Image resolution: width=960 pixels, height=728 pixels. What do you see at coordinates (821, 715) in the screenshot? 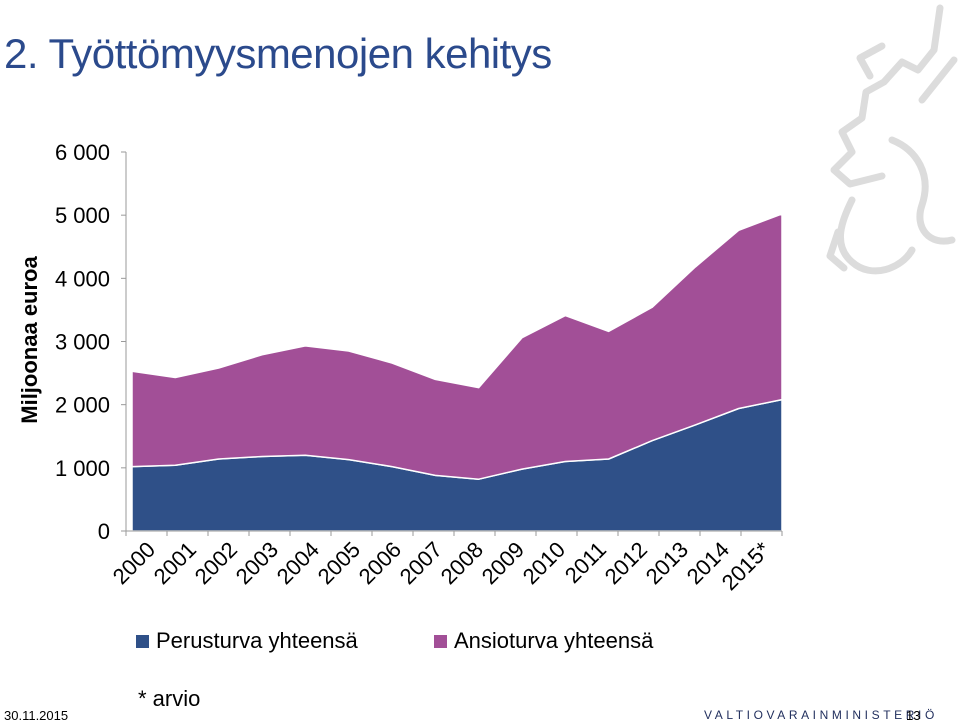
I see `footer-ministry-name: VALTIOVARAINMINISTERIÖ` at bounding box center [821, 715].